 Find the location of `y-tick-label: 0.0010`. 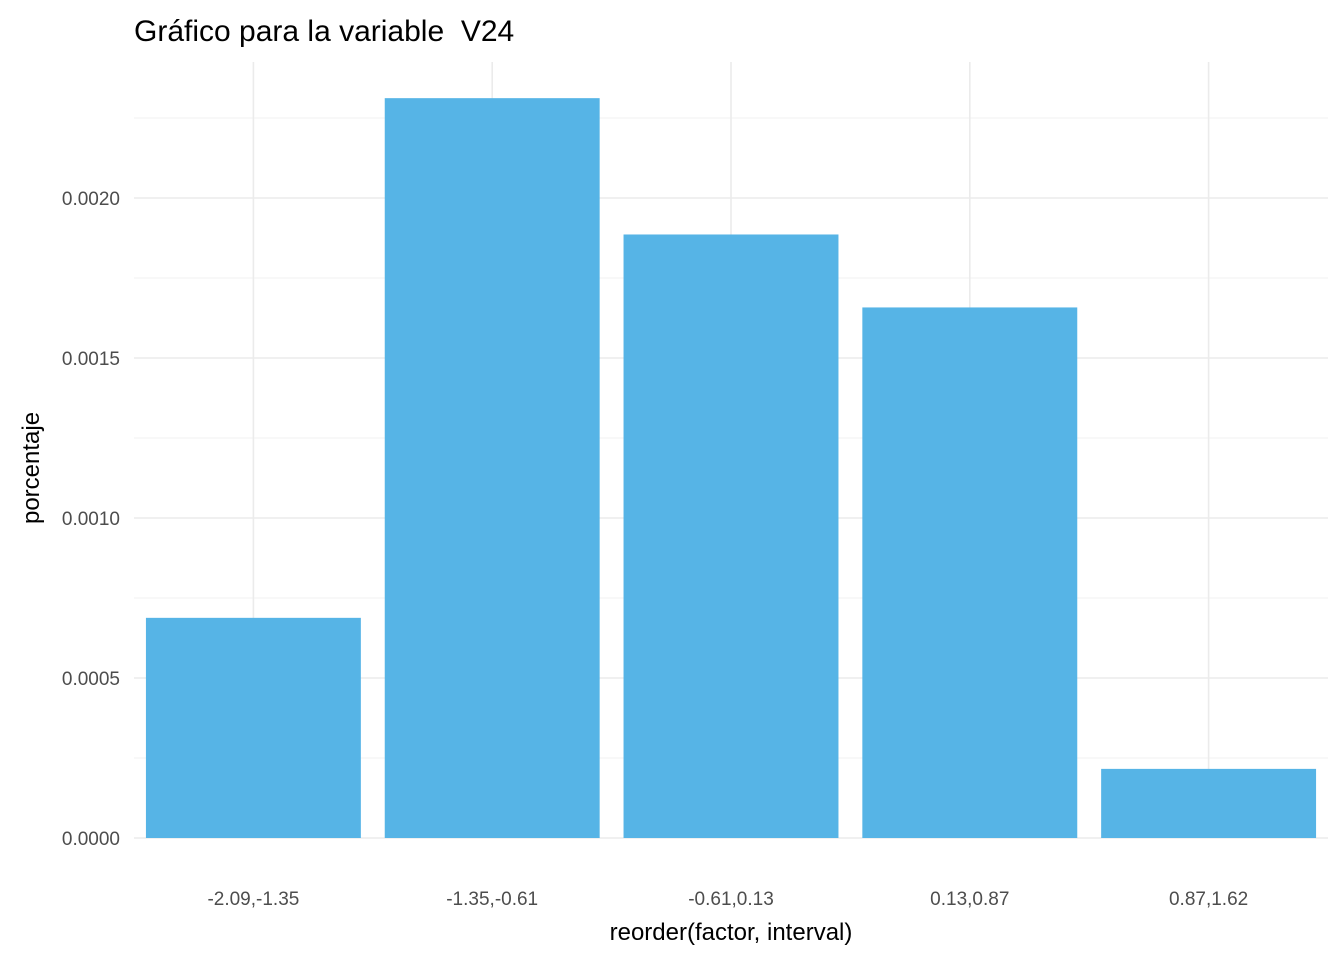

y-tick-label: 0.0010 is located at coordinates (91, 519).